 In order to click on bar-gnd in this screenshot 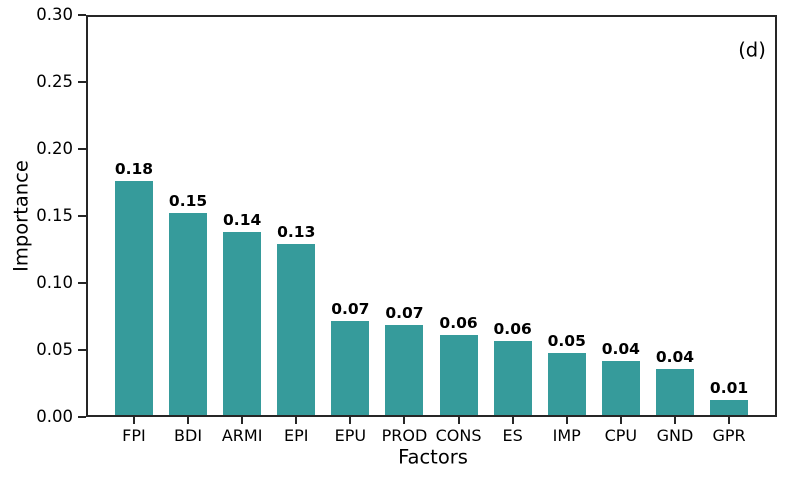, I will do `click(674, 391)`.